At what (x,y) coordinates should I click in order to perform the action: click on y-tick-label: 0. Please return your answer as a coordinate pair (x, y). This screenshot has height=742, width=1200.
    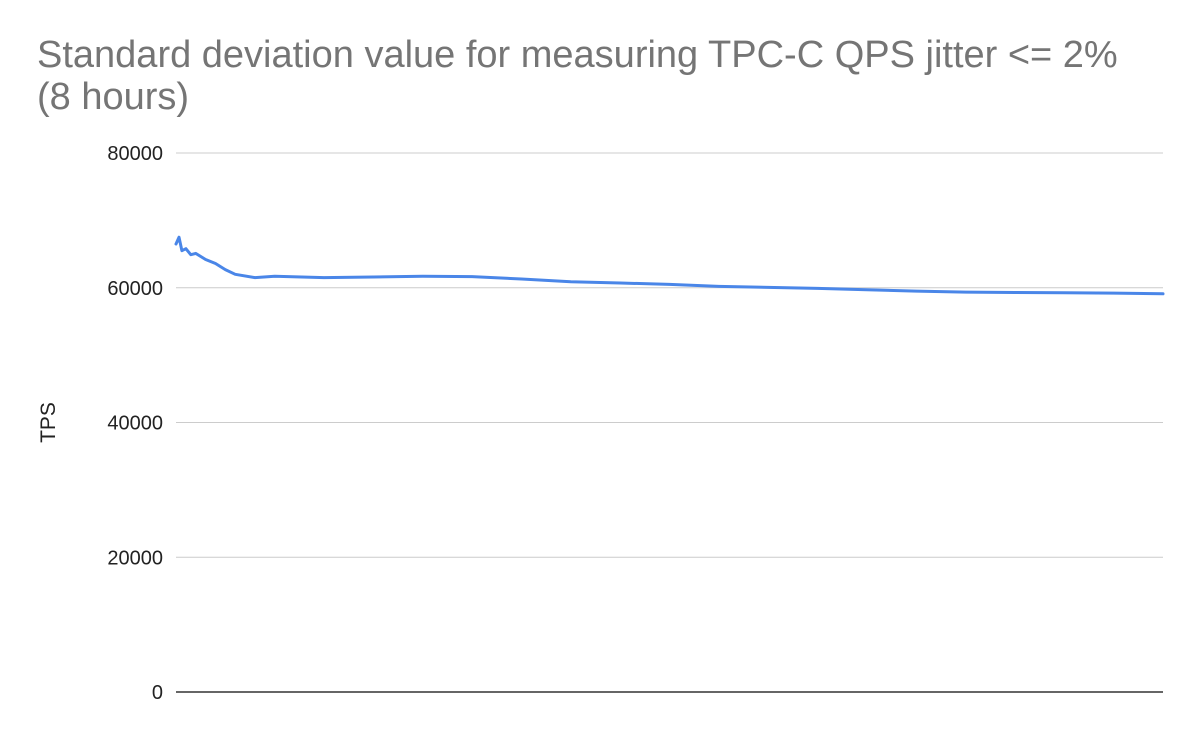
    Looking at the image, I should click on (157, 693).